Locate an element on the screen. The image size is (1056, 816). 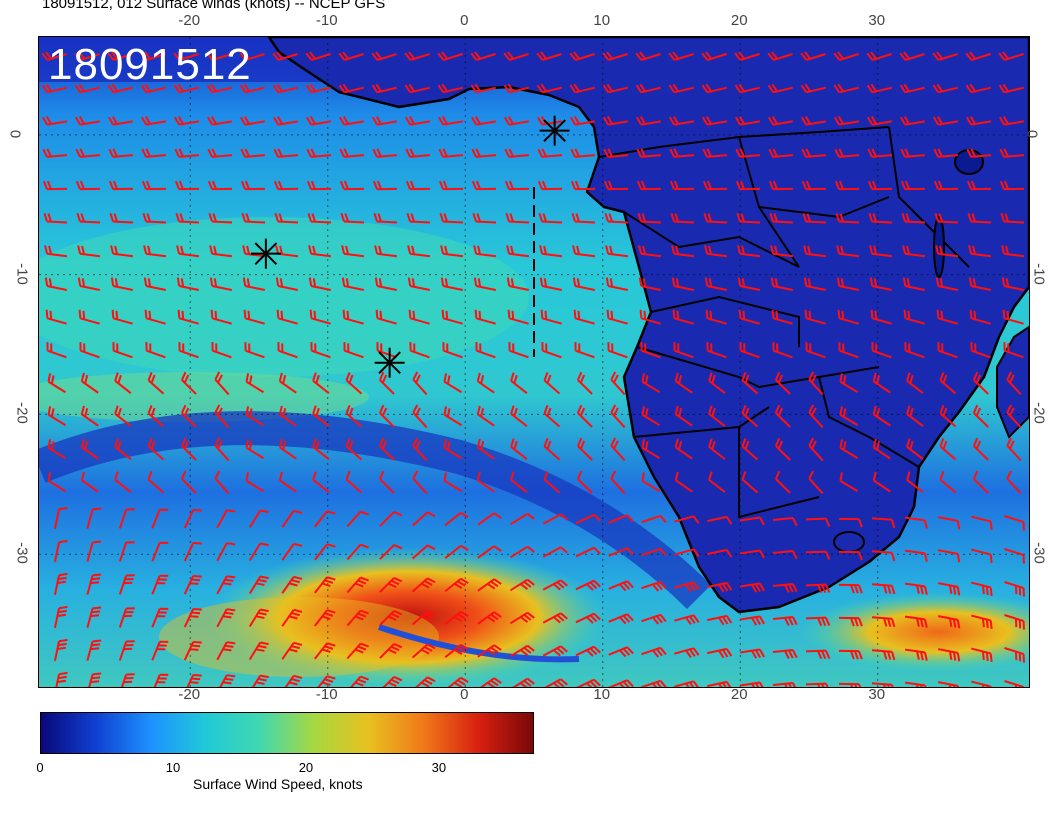
lat-tick-right: 0 is located at coordinates (1032, 134).